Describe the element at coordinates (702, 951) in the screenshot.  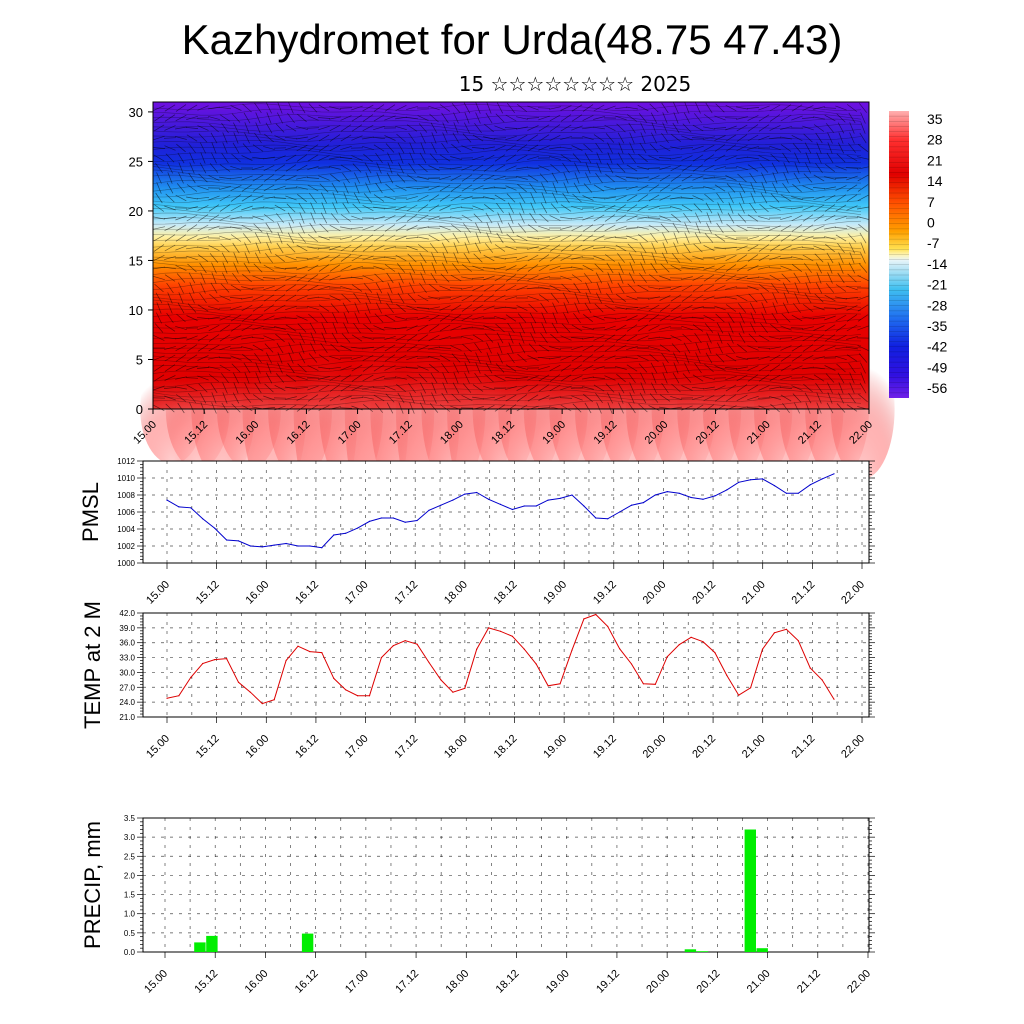
I see `precip-bar` at that location.